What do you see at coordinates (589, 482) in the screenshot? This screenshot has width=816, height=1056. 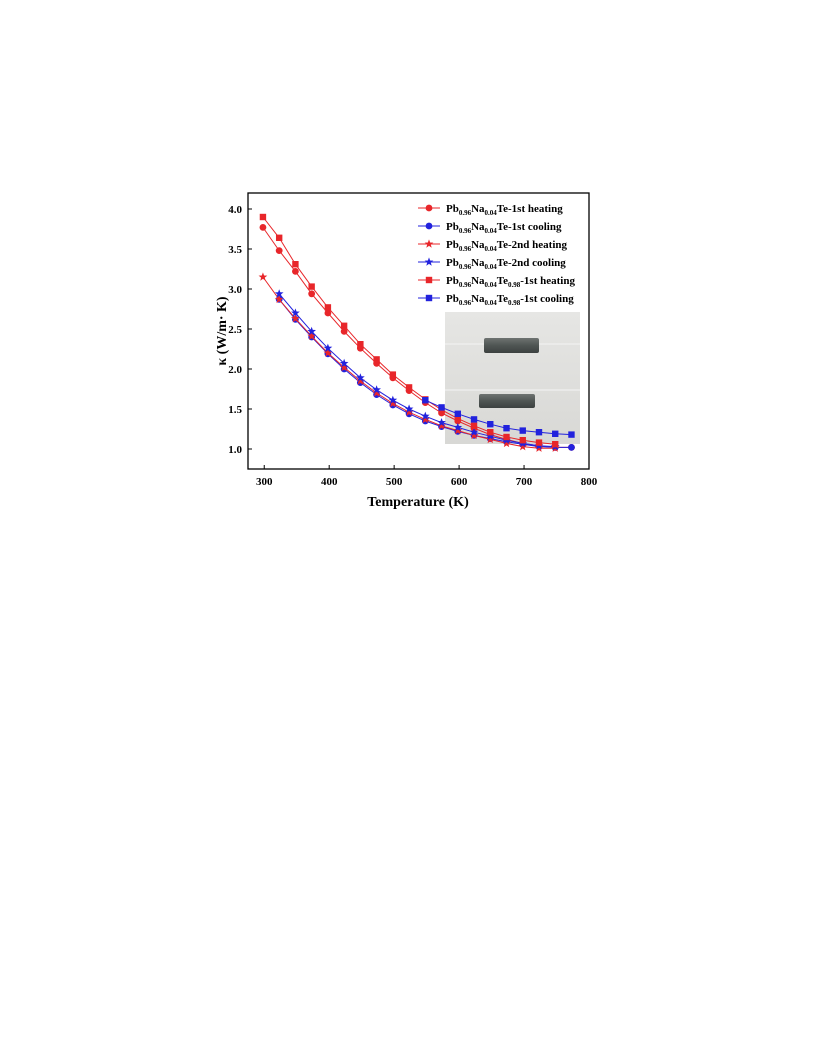 I see `x-tick-label: 800` at bounding box center [589, 482].